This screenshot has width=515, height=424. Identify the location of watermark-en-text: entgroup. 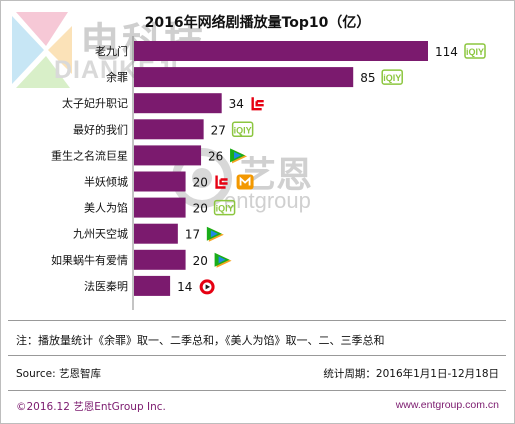
(267, 200).